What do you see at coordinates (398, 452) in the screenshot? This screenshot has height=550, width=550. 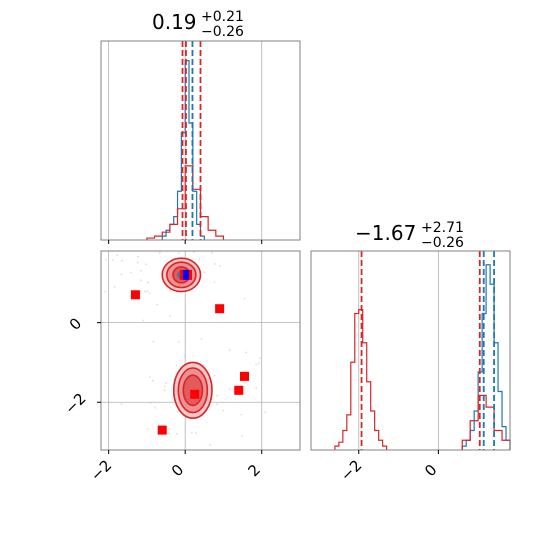 I see `marginal-panel-2-ticks` at bounding box center [398, 452].